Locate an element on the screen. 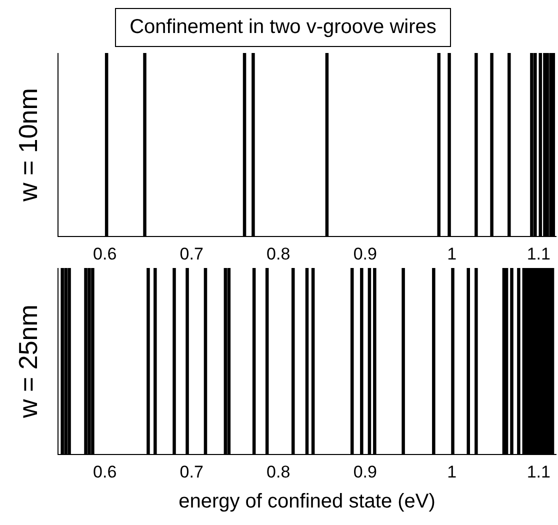  y-axis-title: w = 25nm is located at coordinates (28, 362).